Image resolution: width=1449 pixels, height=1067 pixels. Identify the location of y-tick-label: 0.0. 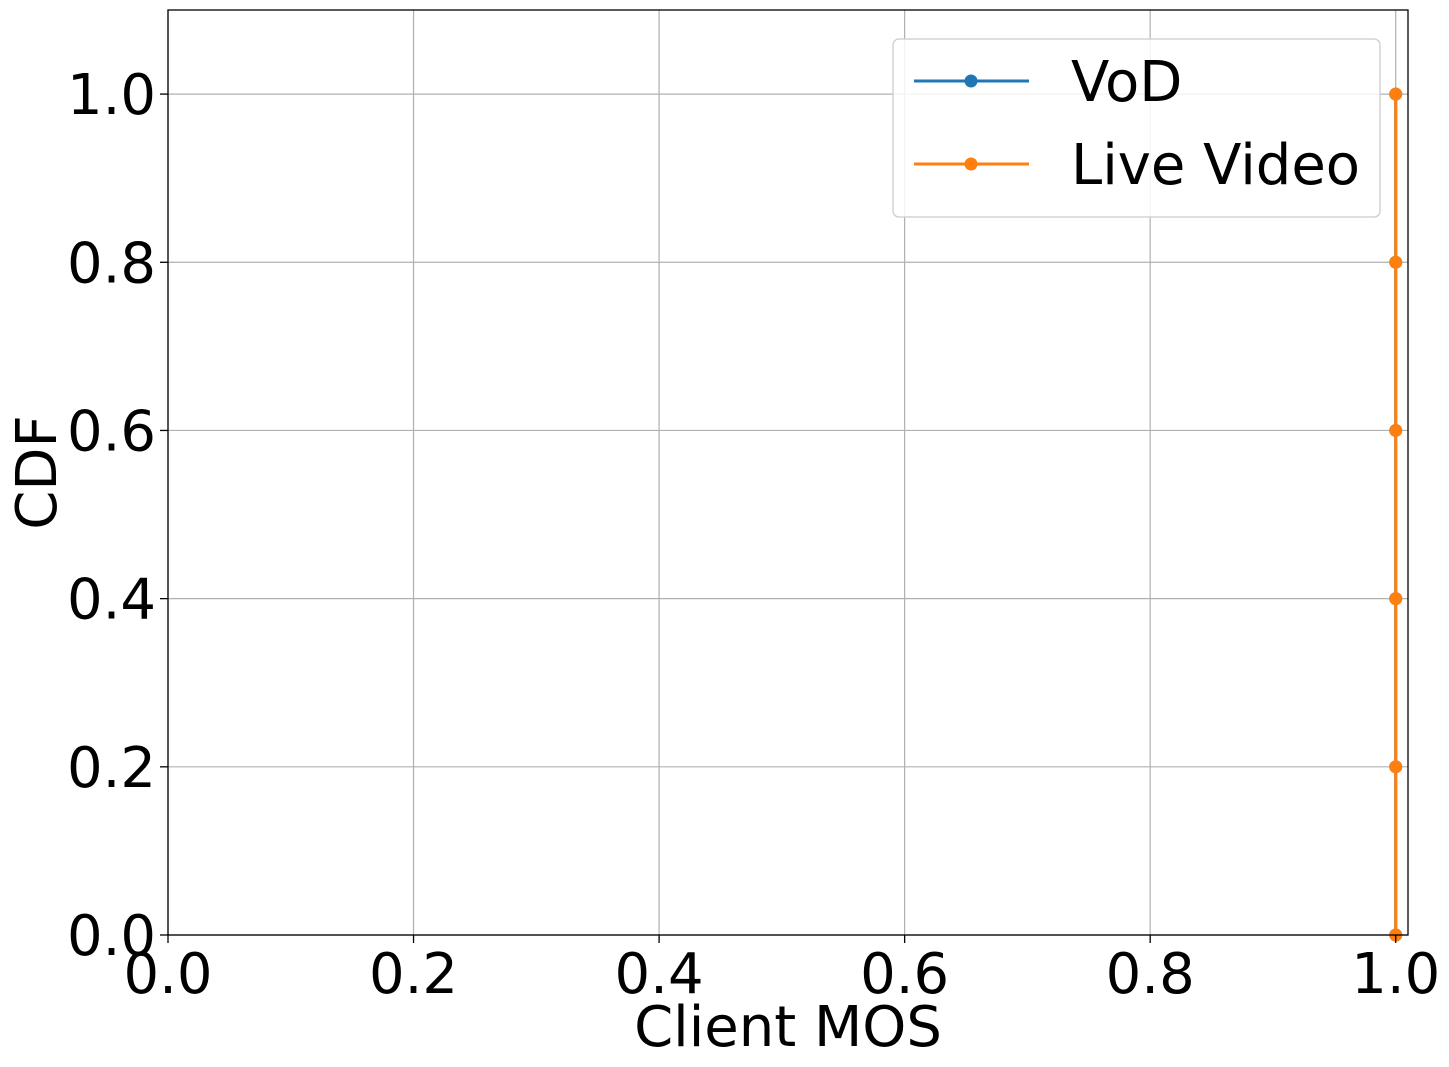
(111, 936).